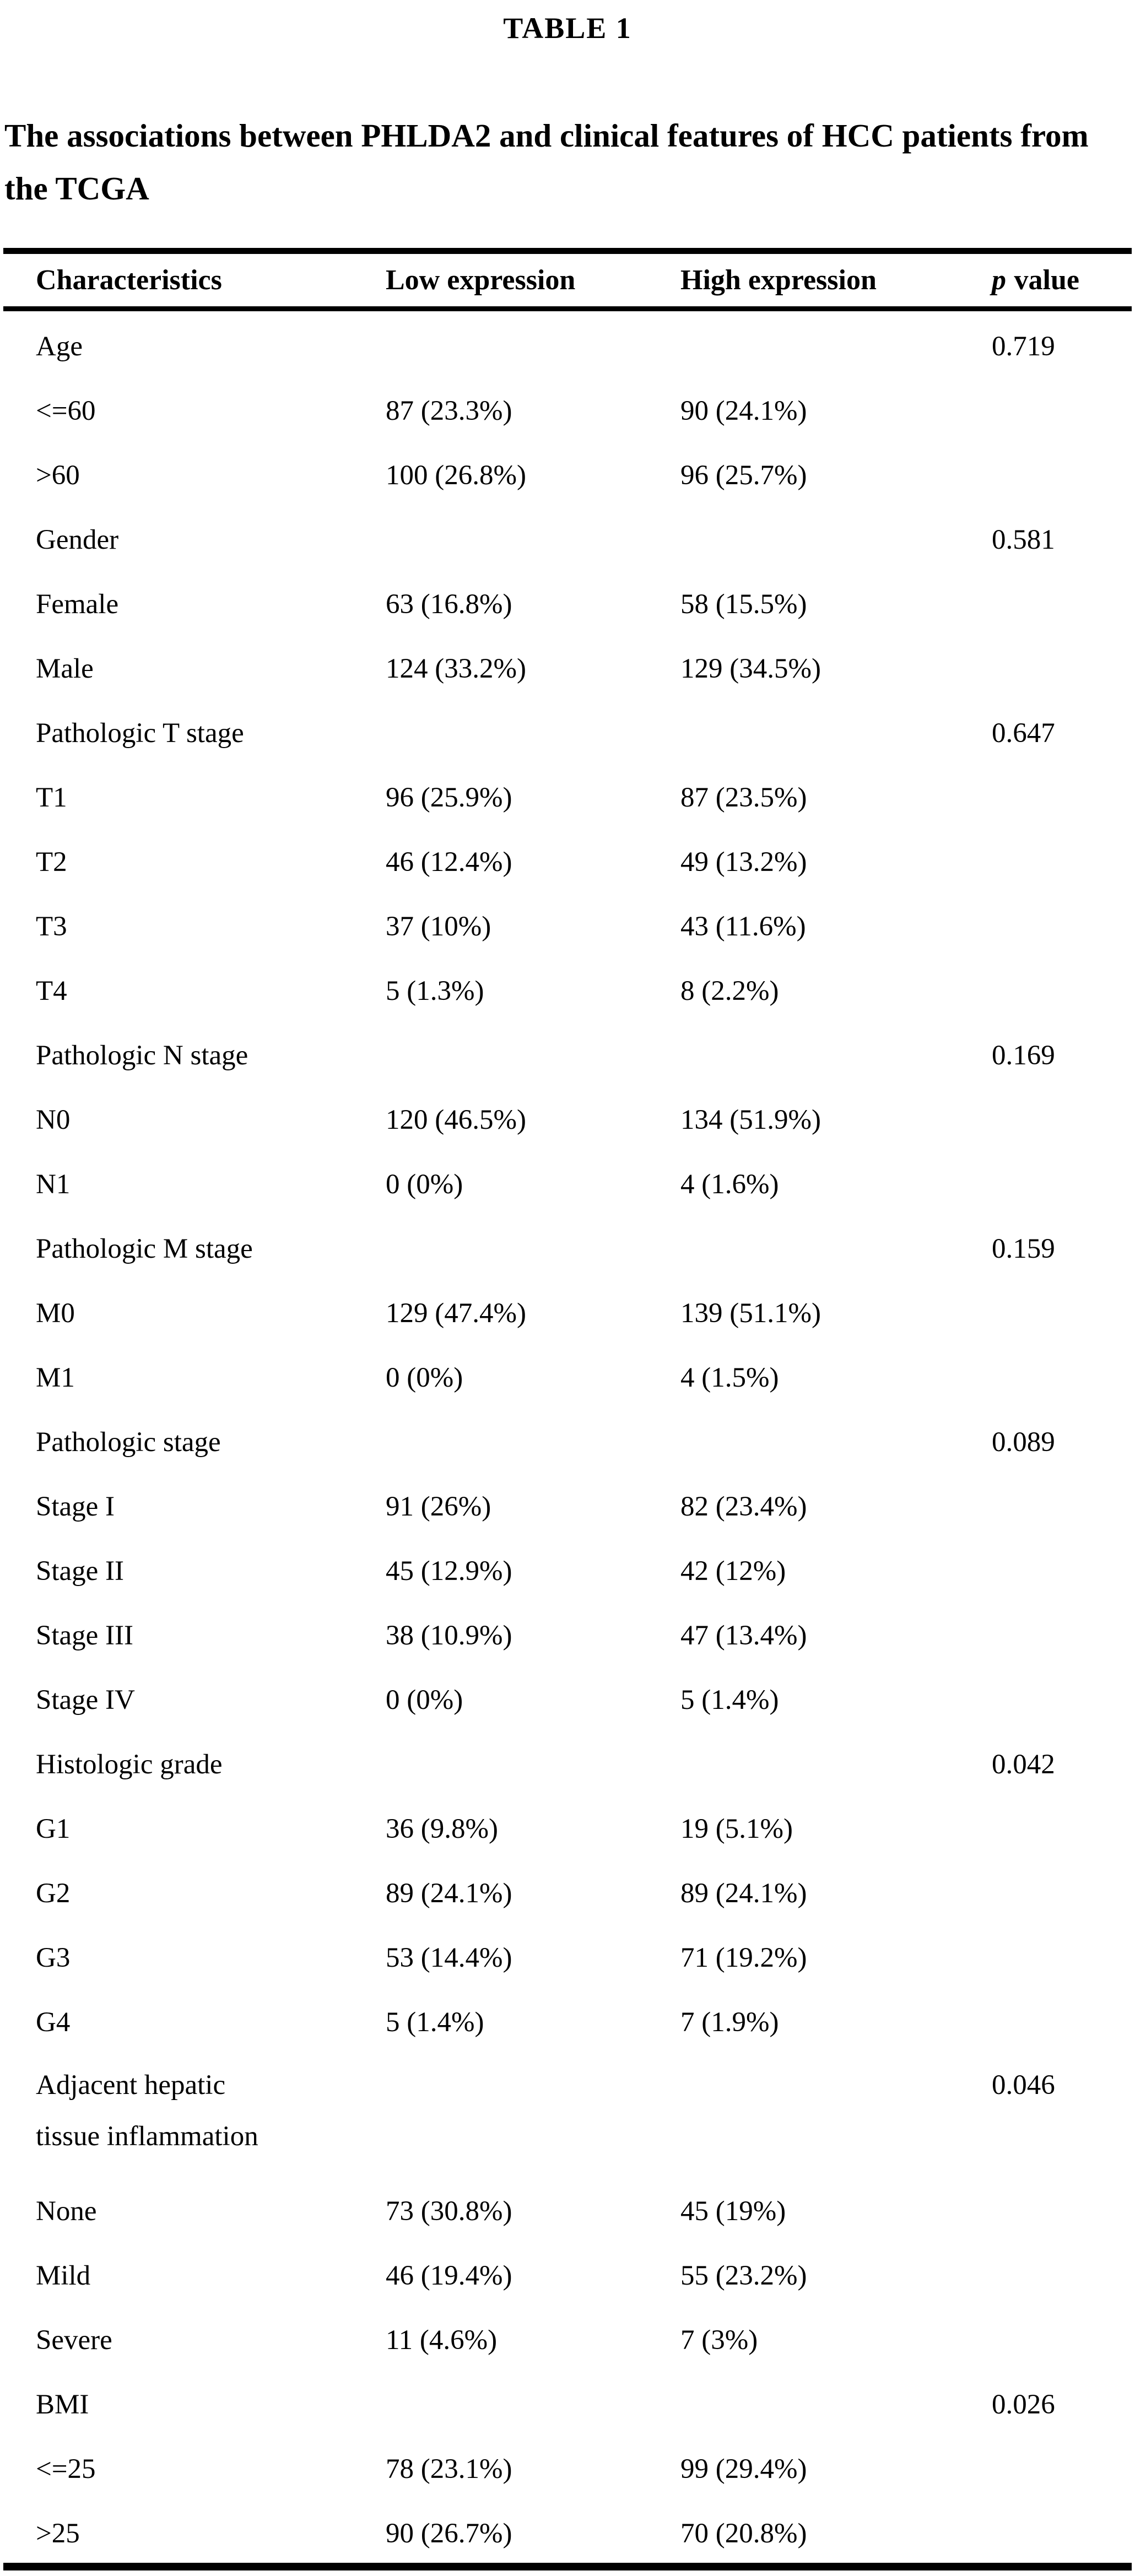  I want to click on cell-p-value: 0.159, so click(1023, 1249).